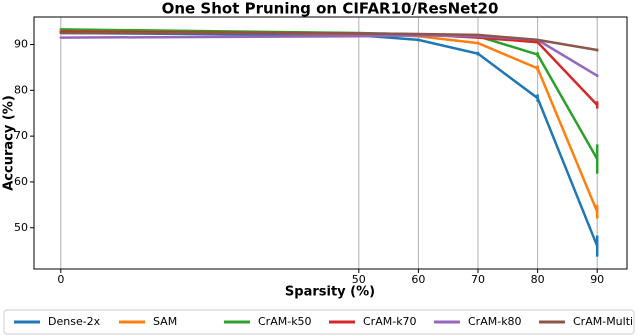 The width and height of the screenshot is (638, 336). What do you see at coordinates (330, 292) in the screenshot?
I see `x-axis-label: Sparsity (%)` at bounding box center [330, 292].